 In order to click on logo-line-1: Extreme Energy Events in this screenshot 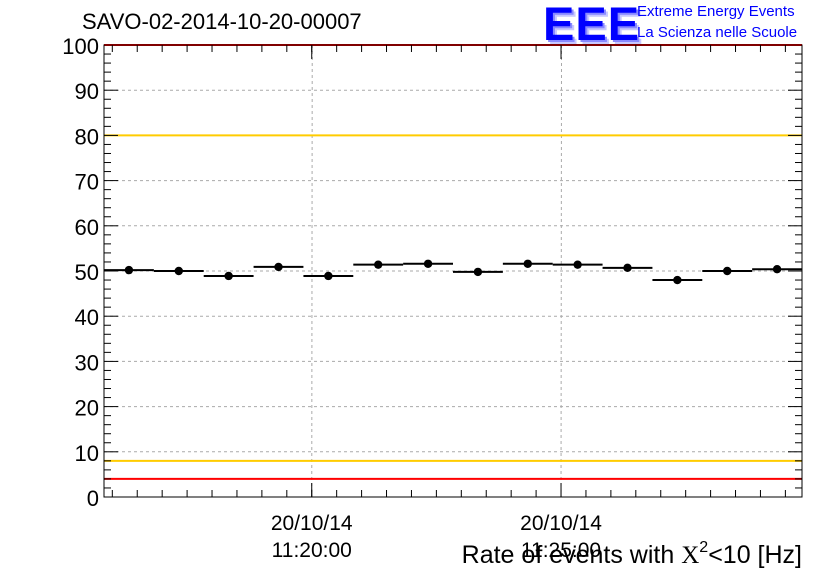, I will do `click(716, 11)`.